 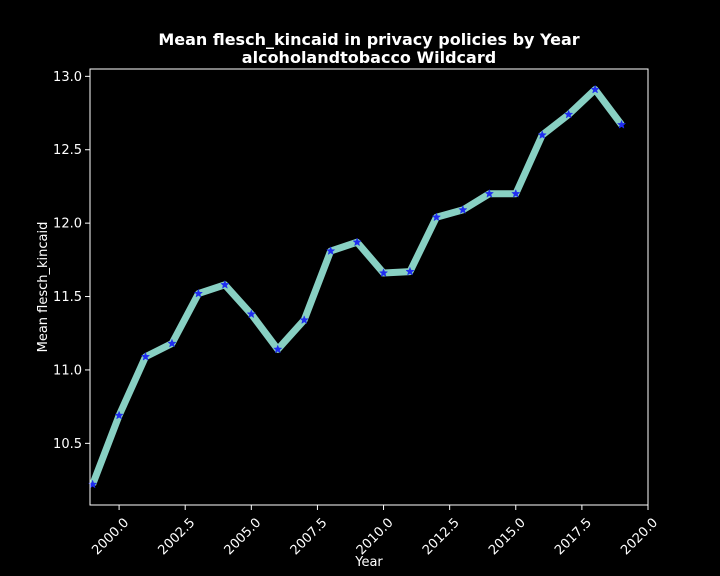 I want to click on y-tick-label: 12.0, so click(x=67, y=224).